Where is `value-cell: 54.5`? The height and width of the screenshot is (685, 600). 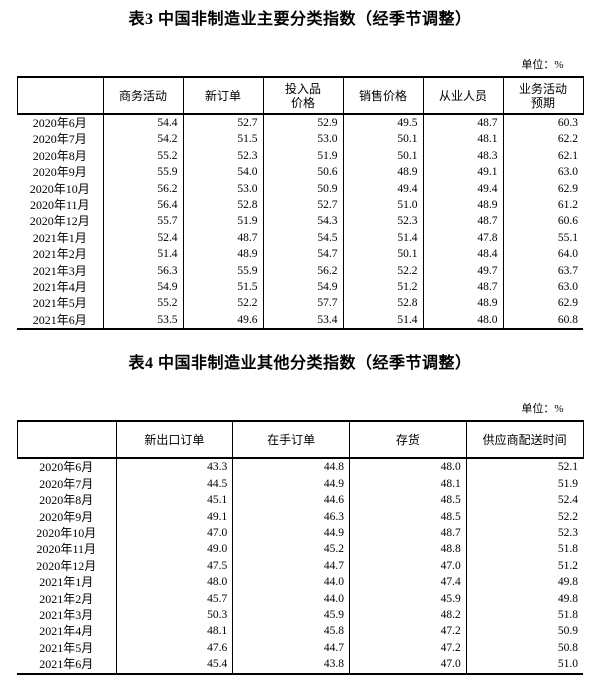
value-cell: 54.5 is located at coordinates (302, 238).